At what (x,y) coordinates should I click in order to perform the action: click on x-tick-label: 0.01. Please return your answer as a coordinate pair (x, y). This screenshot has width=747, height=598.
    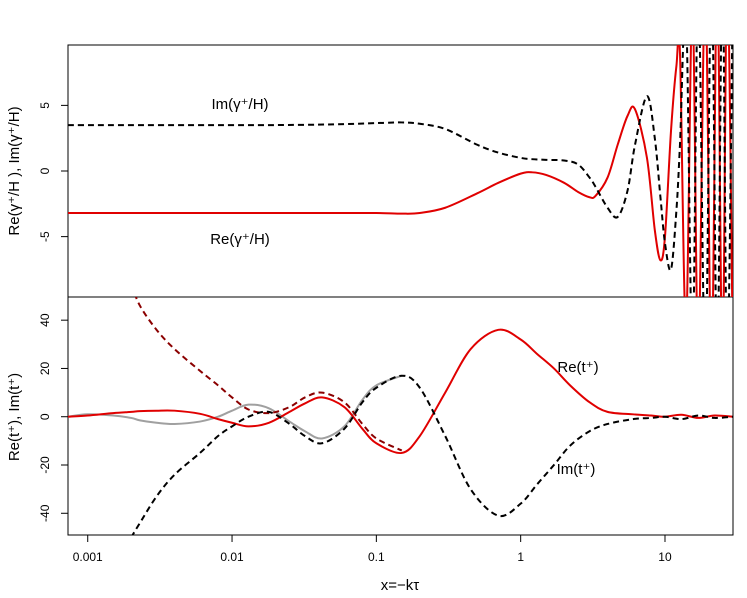
    Looking at the image, I should click on (232, 557).